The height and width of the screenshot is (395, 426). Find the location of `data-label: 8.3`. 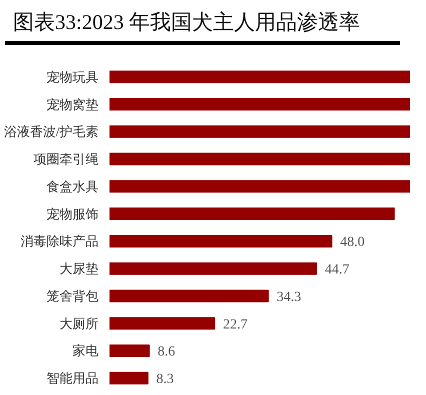

data-label: 8.3 is located at coordinates (165, 380).